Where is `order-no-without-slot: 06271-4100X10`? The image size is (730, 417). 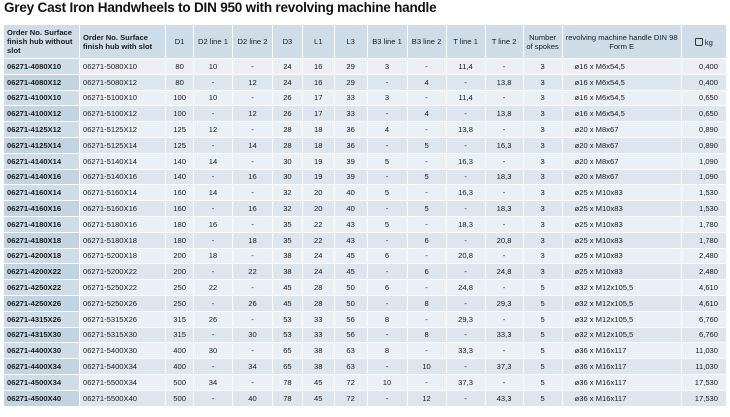
order-no-without-slot: 06271-4100X10 is located at coordinates (41, 98).